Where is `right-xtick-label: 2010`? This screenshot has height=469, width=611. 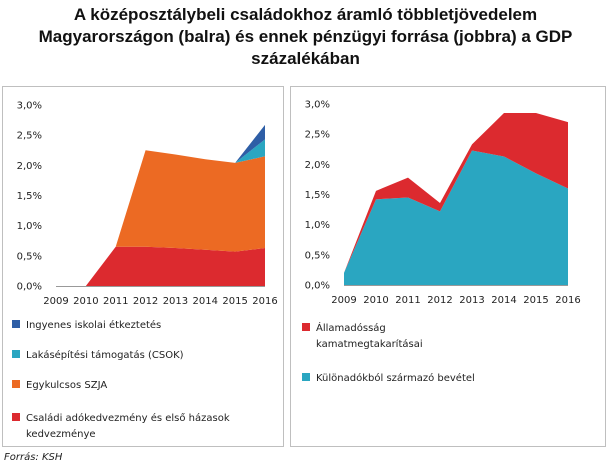 right-xtick-label: 2010 is located at coordinates (375, 300).